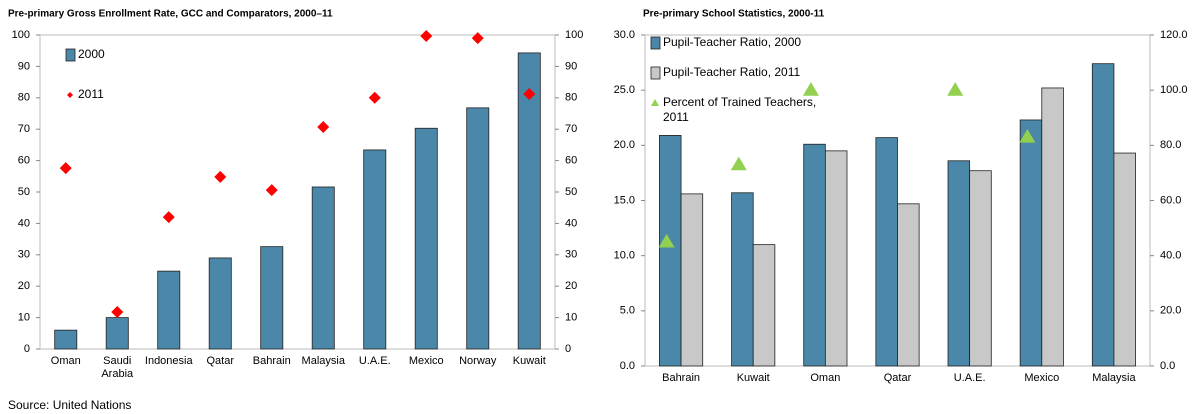 The image size is (1196, 414). What do you see at coordinates (24, 98) in the screenshot?
I see `y-tick-label: 80` at bounding box center [24, 98].